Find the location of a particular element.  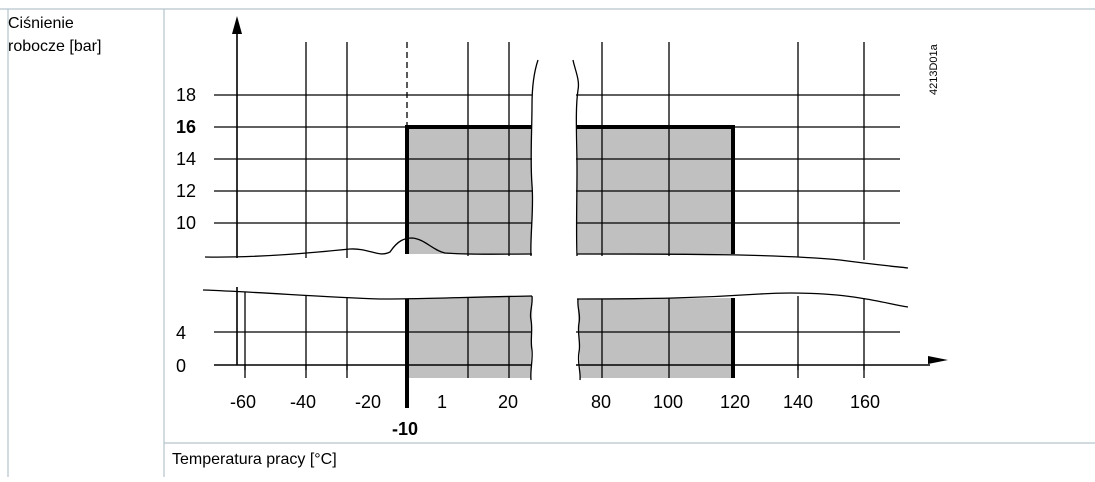

y-axis-title-line2: robocze [bar] is located at coordinates (55, 46).